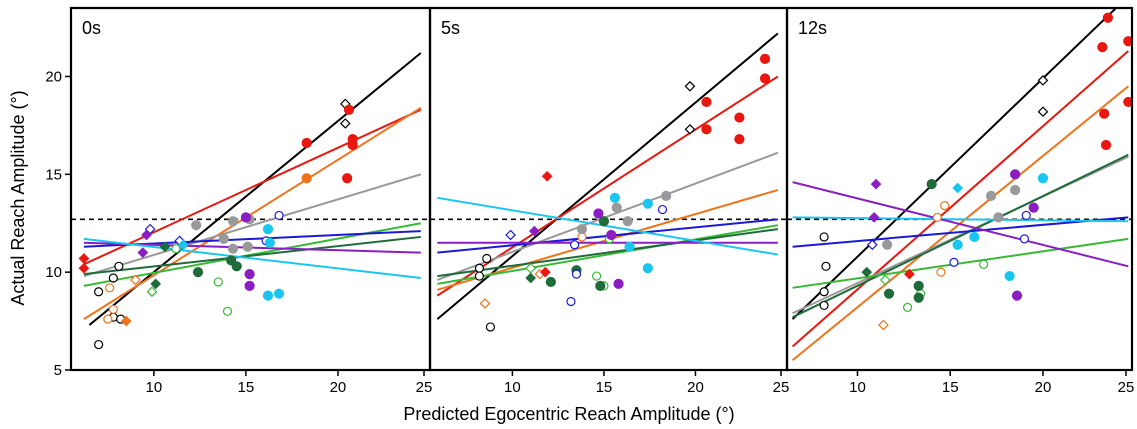 This screenshot has width=1137, height=429. I want to click on y-tick-label: 5, so click(58, 370).